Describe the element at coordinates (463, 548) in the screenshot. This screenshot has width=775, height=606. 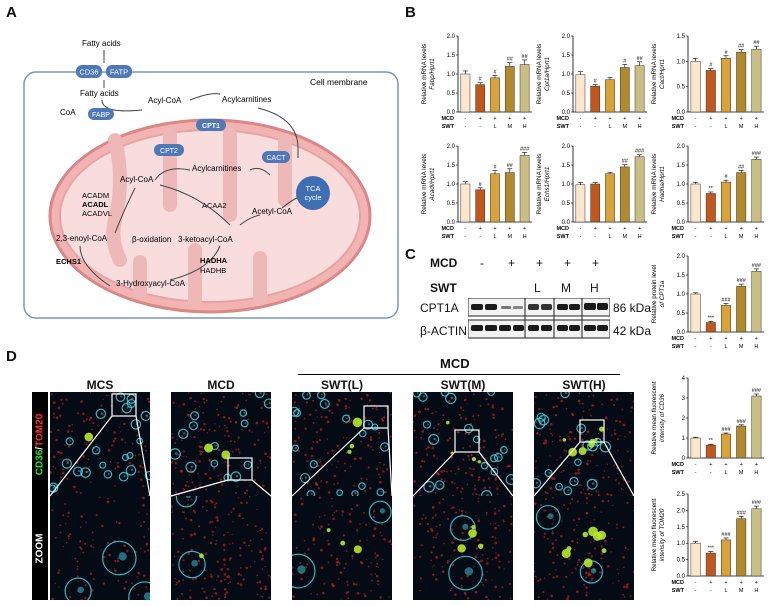
I see `micrograph-texture` at that location.